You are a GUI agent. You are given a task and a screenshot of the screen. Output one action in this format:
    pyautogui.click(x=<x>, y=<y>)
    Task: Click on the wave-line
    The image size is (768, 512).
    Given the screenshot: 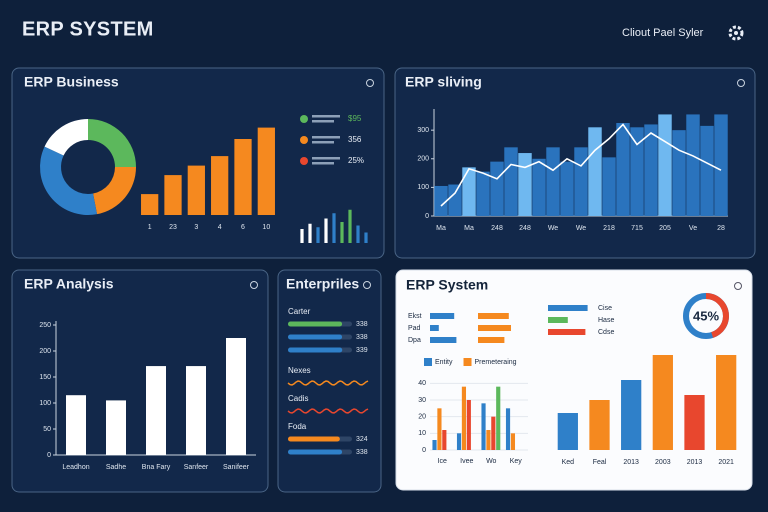 What is the action you would take?
    pyautogui.click(x=328, y=383)
    